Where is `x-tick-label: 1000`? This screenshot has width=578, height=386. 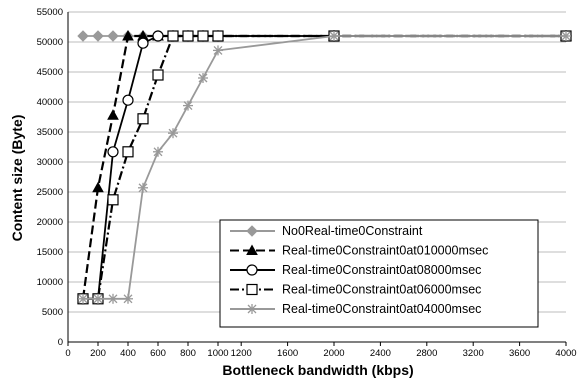
x-tick-label: 1000 is located at coordinates (217, 353).